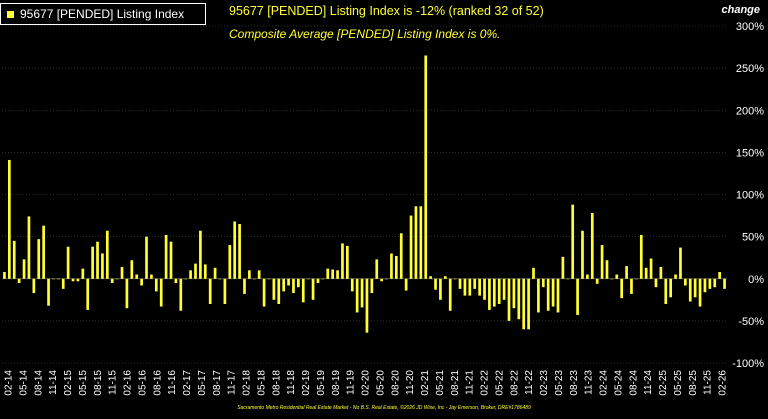 The image size is (768, 419). I want to click on y-tick-label: 300%, so click(750, 27).